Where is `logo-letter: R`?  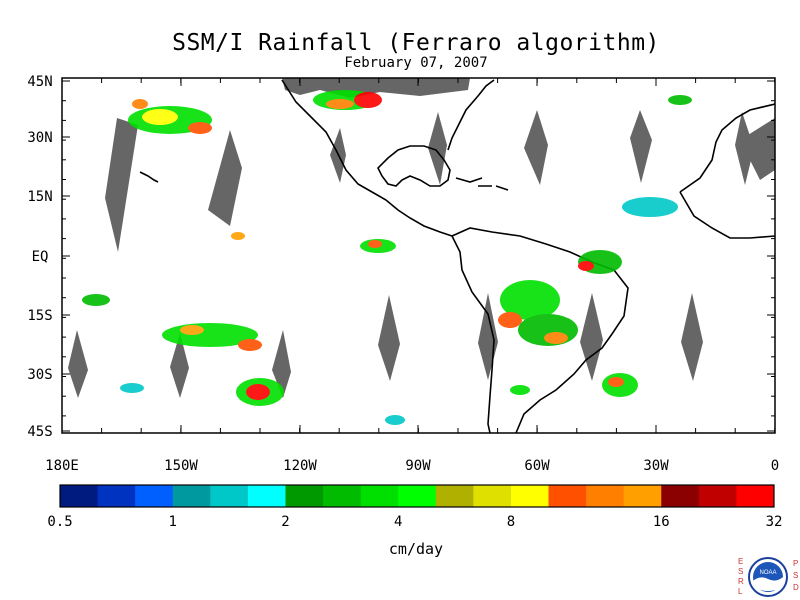 logo-letter: R is located at coordinates (741, 581).